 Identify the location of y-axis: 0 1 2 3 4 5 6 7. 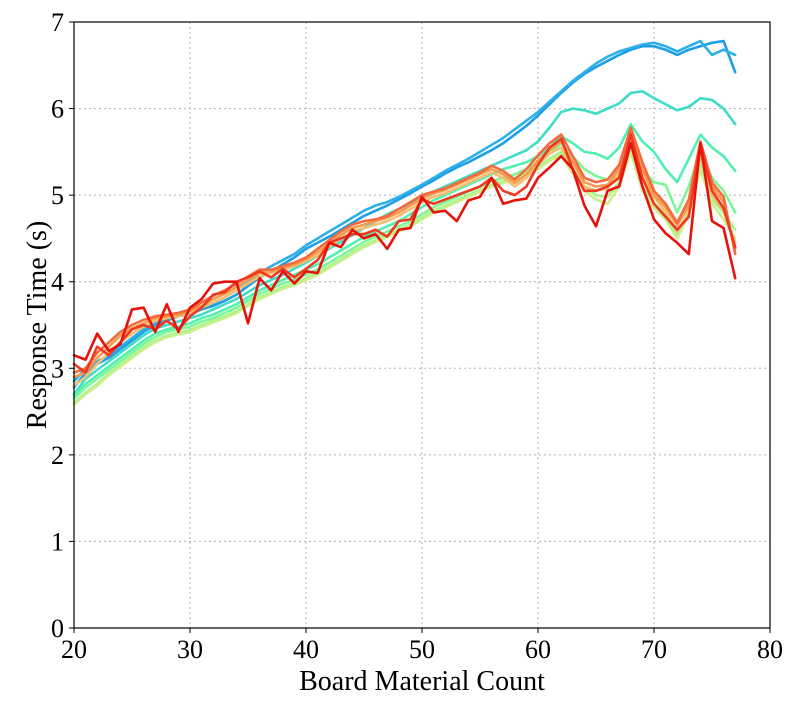
(62, 325).